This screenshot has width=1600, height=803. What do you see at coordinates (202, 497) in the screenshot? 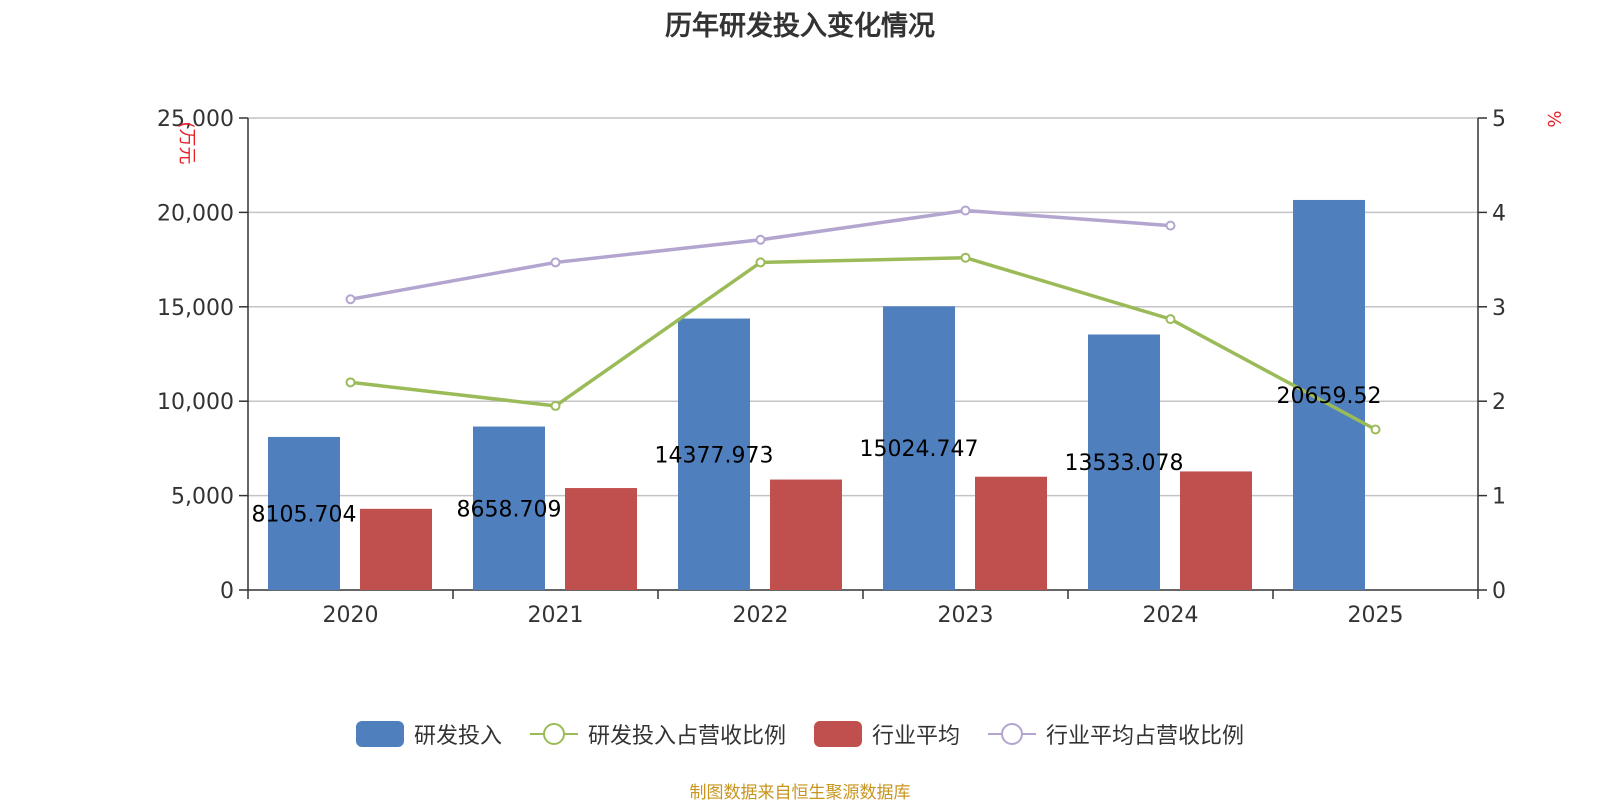
I see `y-left-tick-label: 5,000` at bounding box center [202, 497].